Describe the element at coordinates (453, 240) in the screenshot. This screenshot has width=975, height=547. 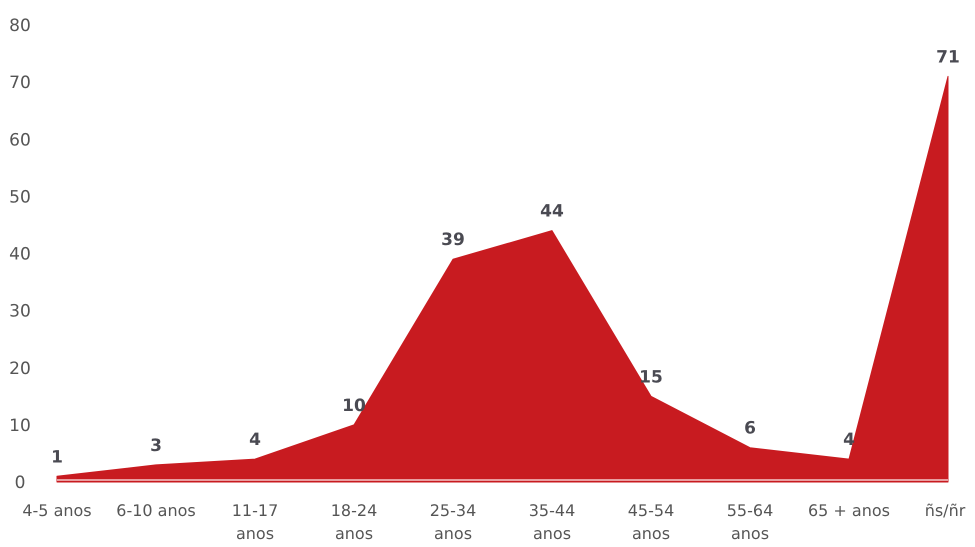
I see `data-label: 39` at that location.